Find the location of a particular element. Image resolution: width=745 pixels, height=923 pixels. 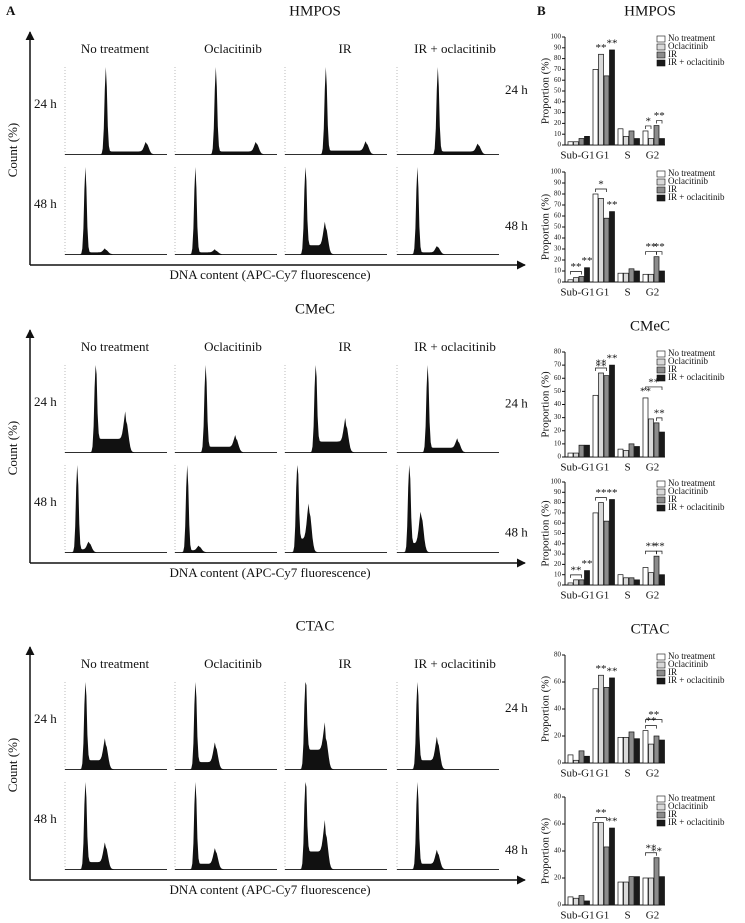

x-axis-label: DNA content (APC-Cy7 fluorescence) is located at coordinates (269, 889).